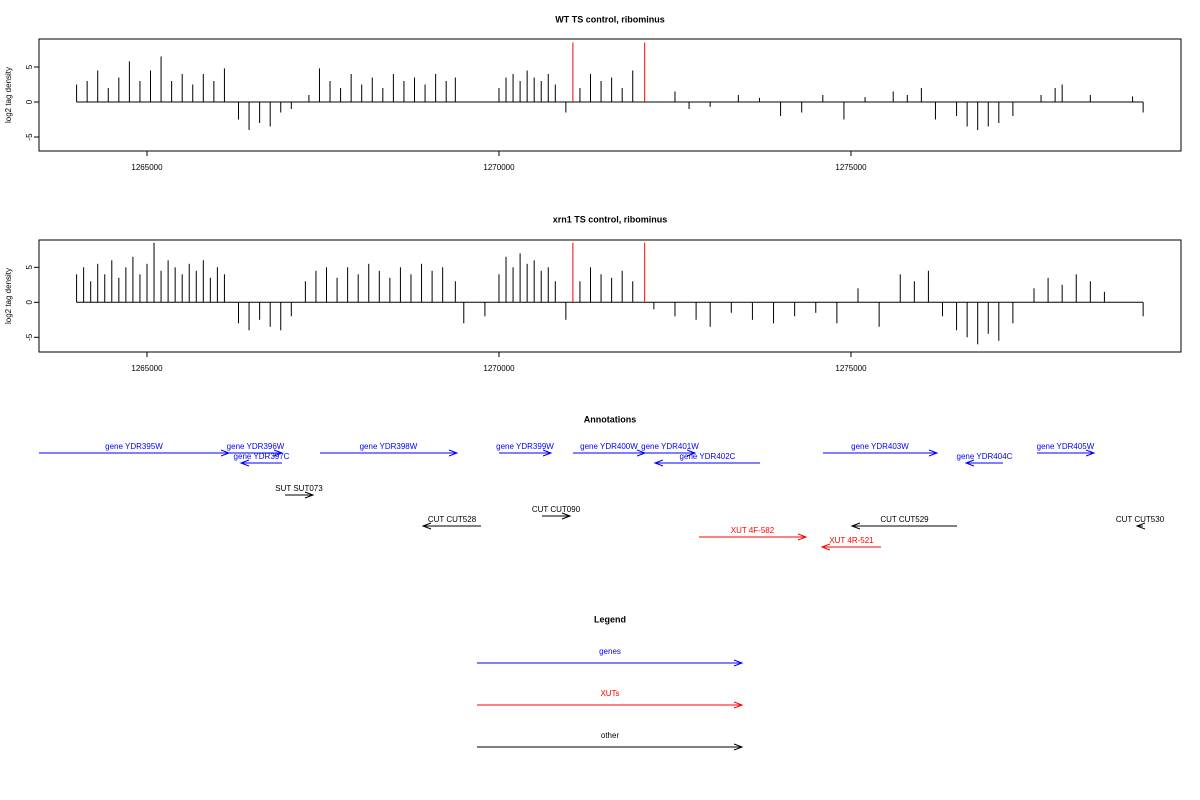 This screenshot has width=1200, height=800. What do you see at coordinates (670, 446) in the screenshot?
I see `feature-label: gene YDR401W` at bounding box center [670, 446].